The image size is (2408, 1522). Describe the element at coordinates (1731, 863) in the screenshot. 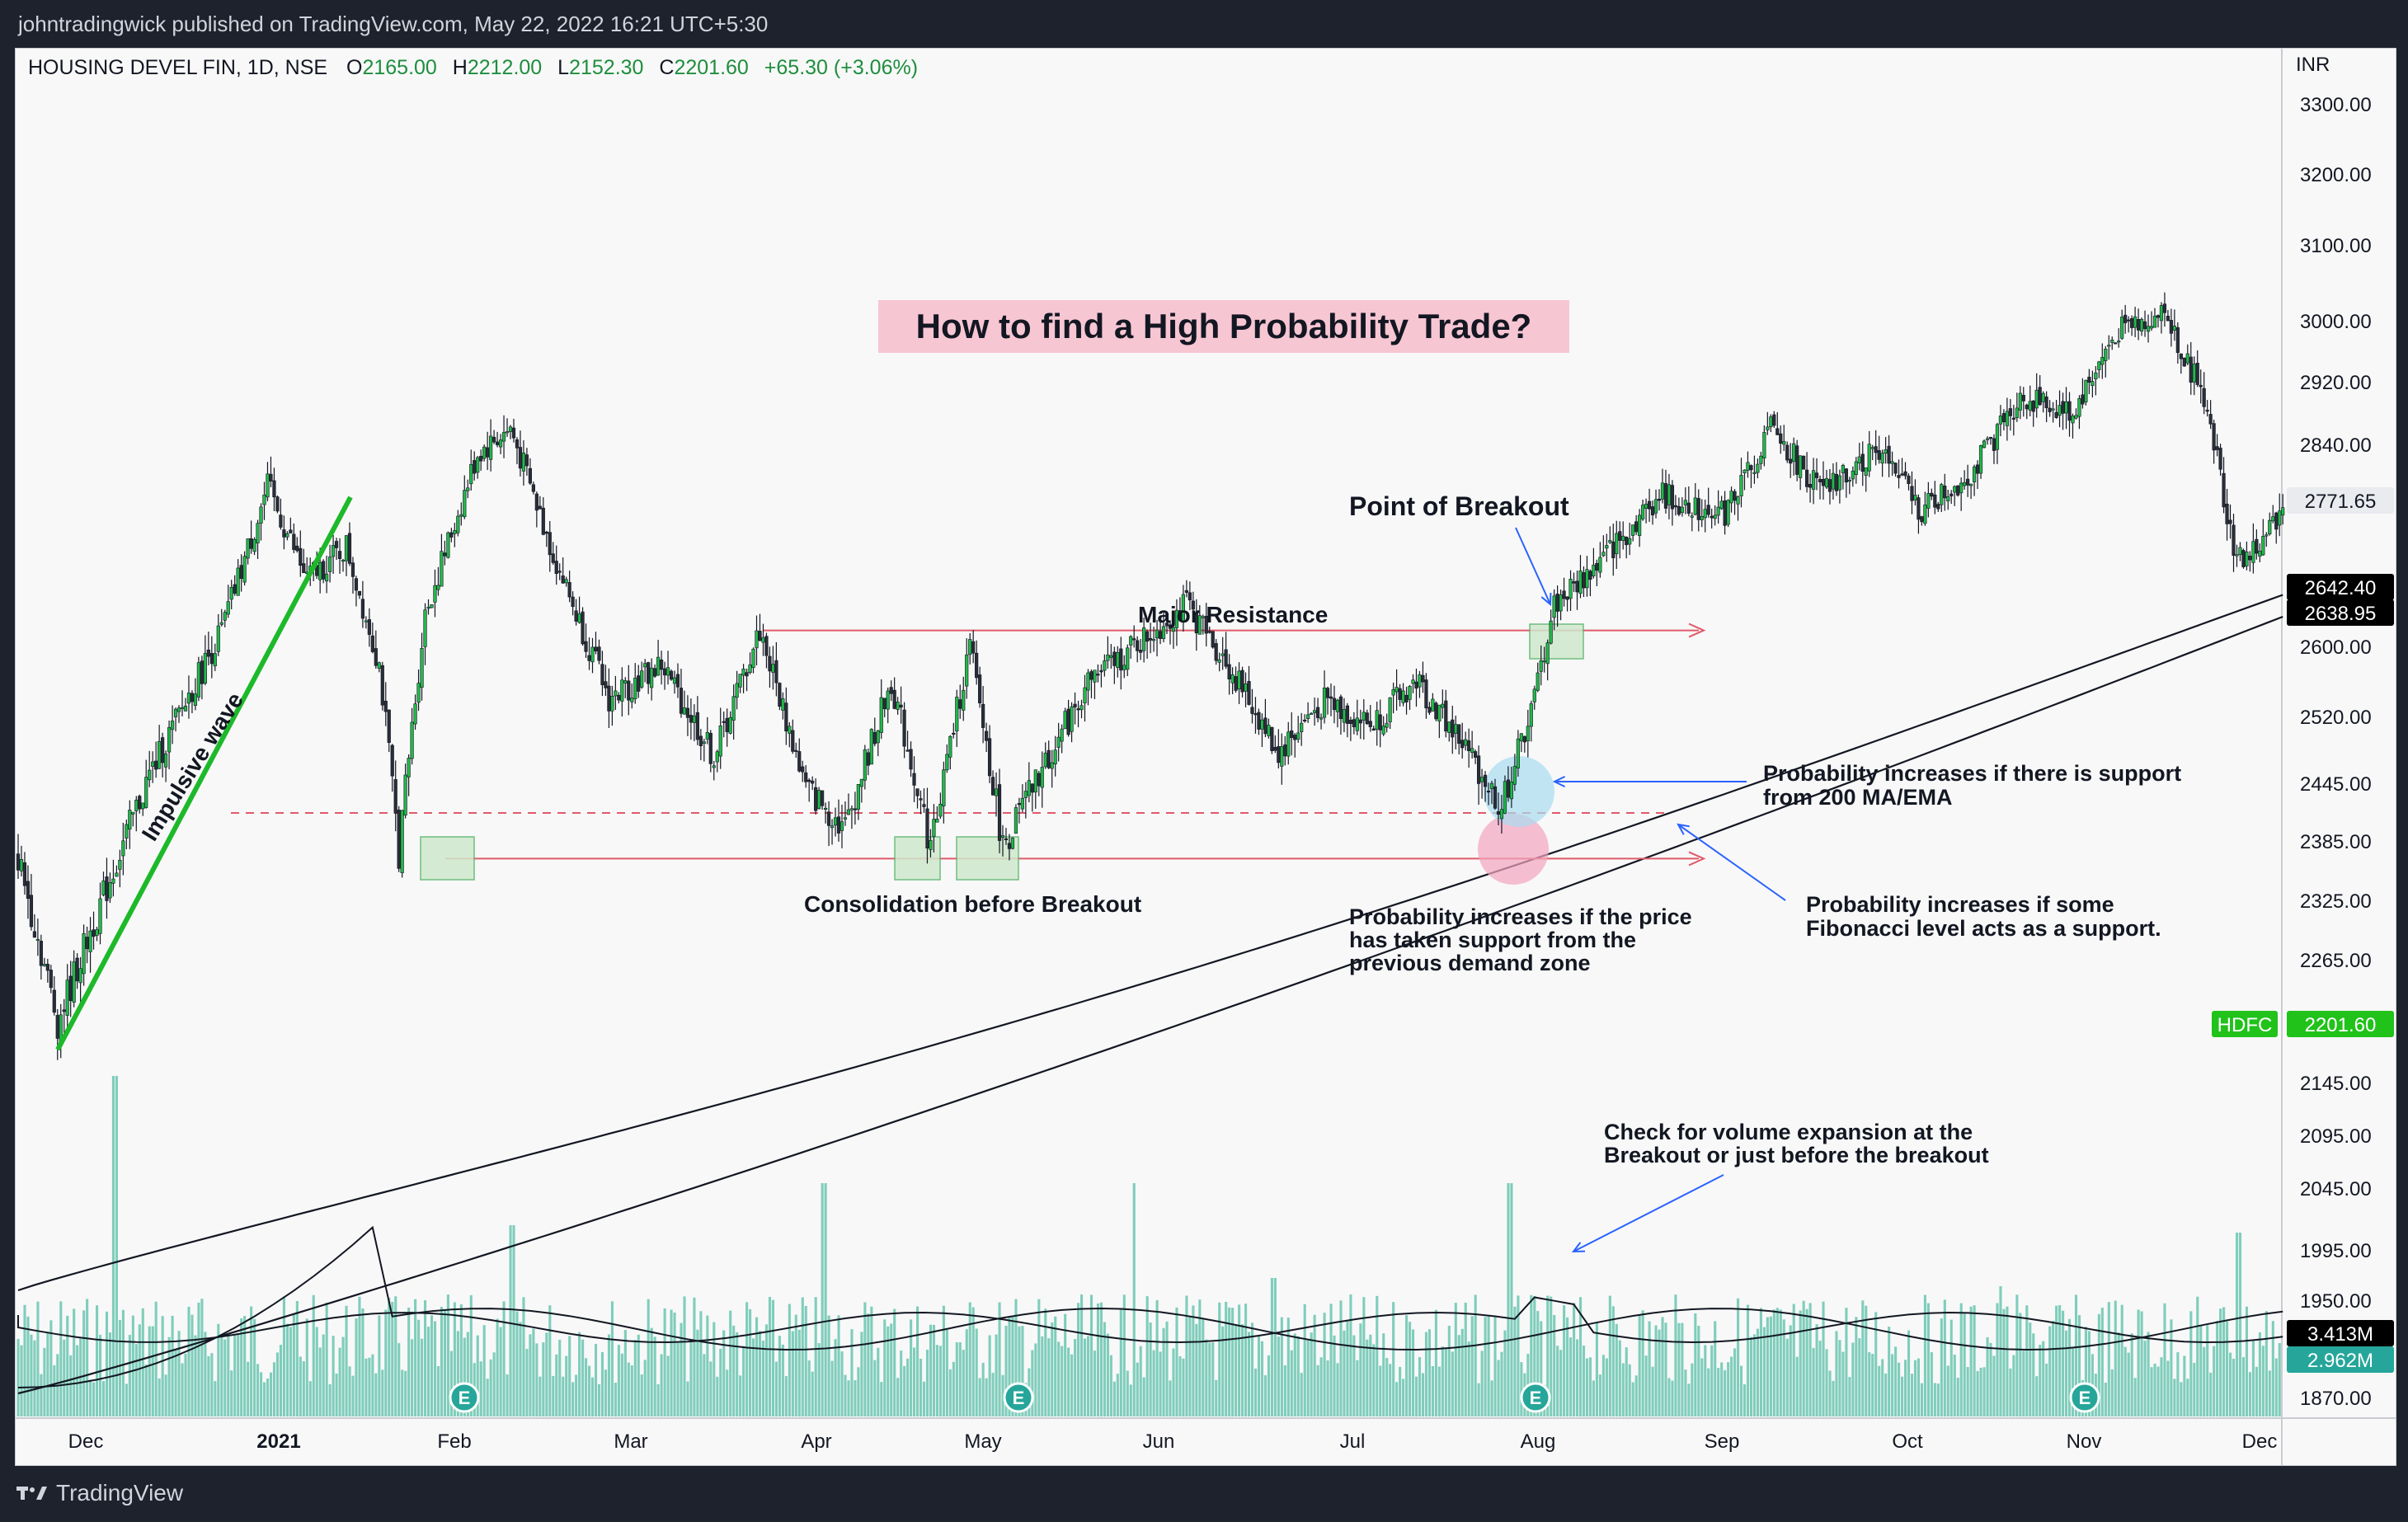

I see `fibonacci-arrow` at that location.